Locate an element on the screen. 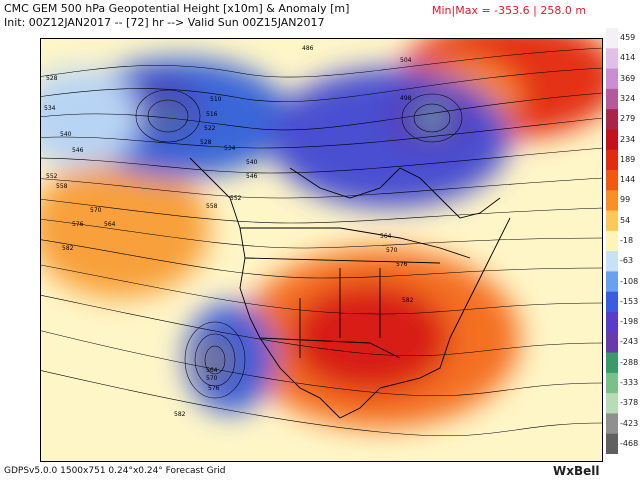  contour-label: 522 is located at coordinates (210, 128).